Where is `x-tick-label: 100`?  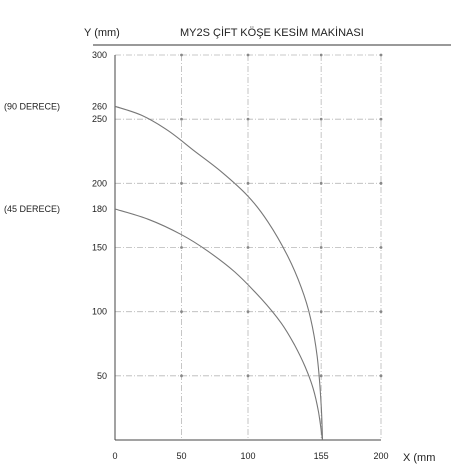
x-tick-label: 100 is located at coordinates (247, 456).